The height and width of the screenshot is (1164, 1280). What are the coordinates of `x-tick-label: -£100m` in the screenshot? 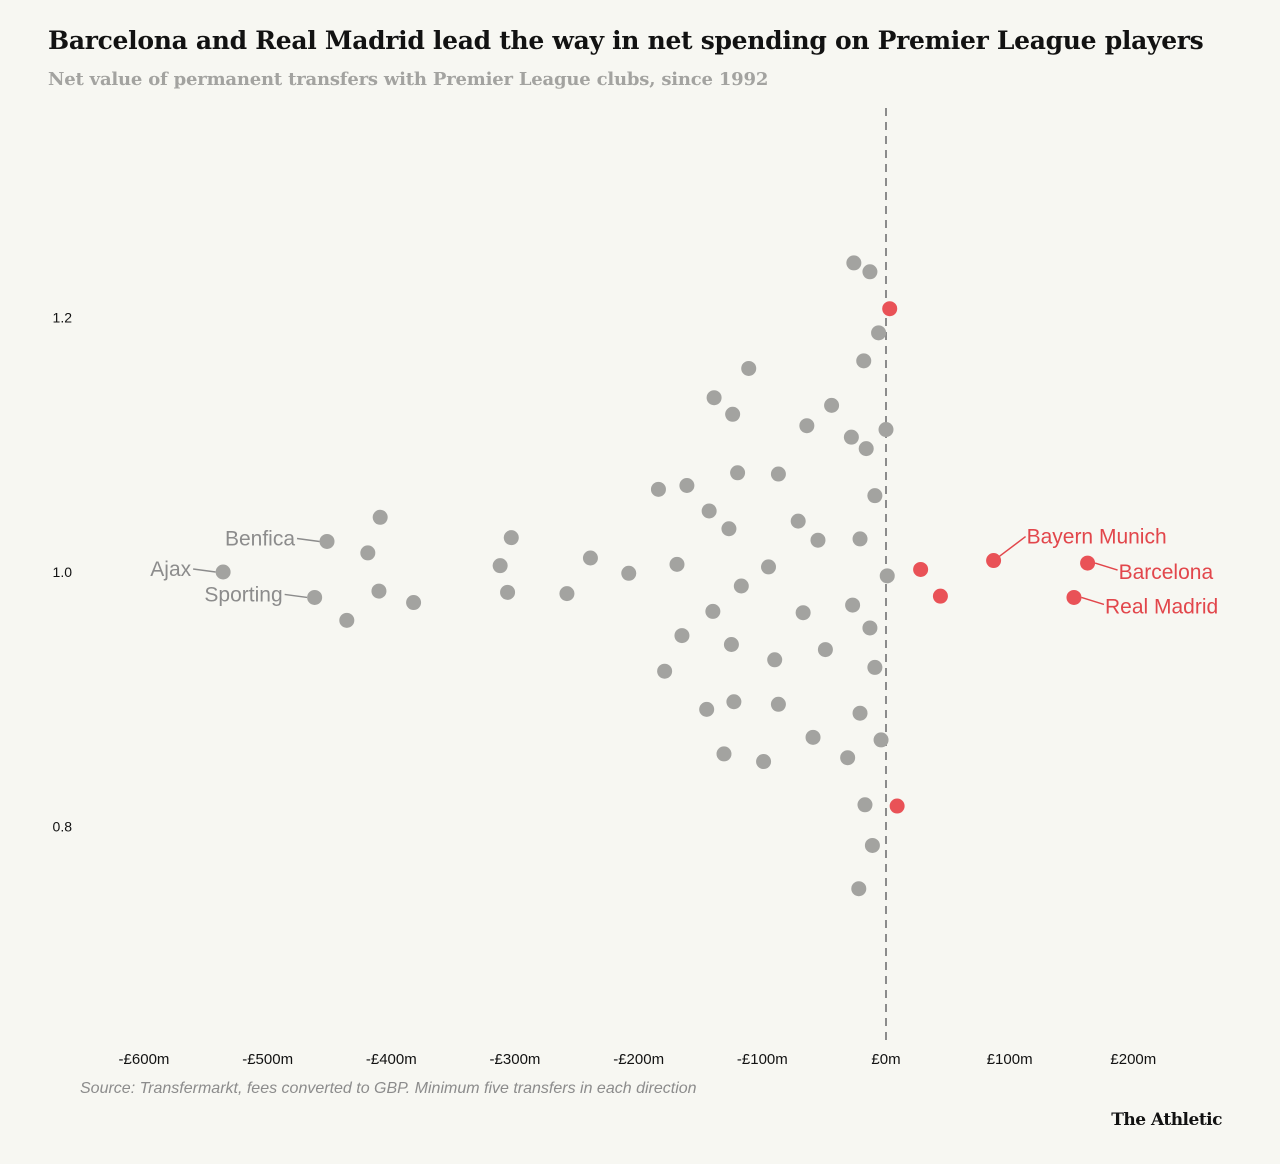 It's located at (762, 1059).